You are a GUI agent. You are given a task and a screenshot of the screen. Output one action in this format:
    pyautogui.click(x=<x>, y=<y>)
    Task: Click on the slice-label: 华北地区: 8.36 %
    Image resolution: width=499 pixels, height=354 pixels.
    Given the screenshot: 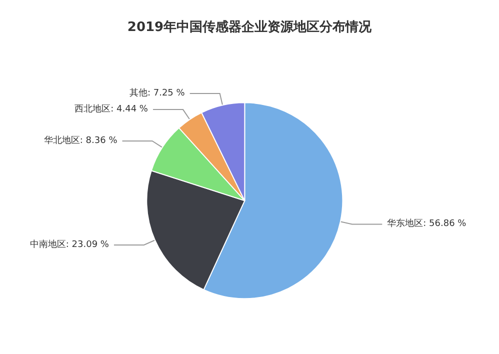 What is the action you would take?
    pyautogui.click(x=81, y=140)
    